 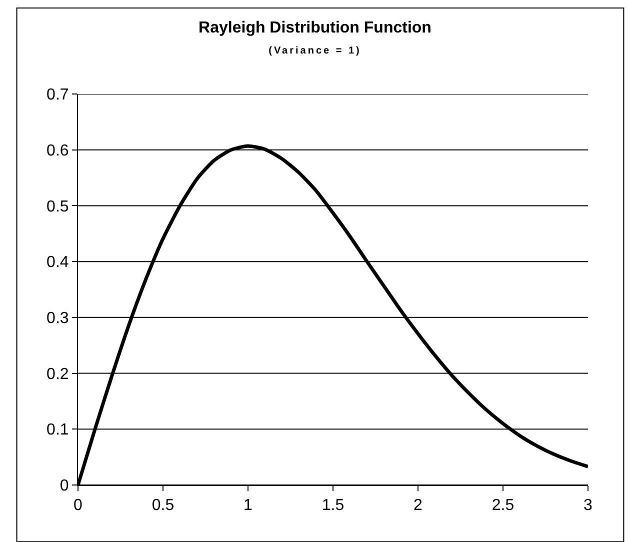 I want to click on x-tick-label: 2.5, so click(x=503, y=505).